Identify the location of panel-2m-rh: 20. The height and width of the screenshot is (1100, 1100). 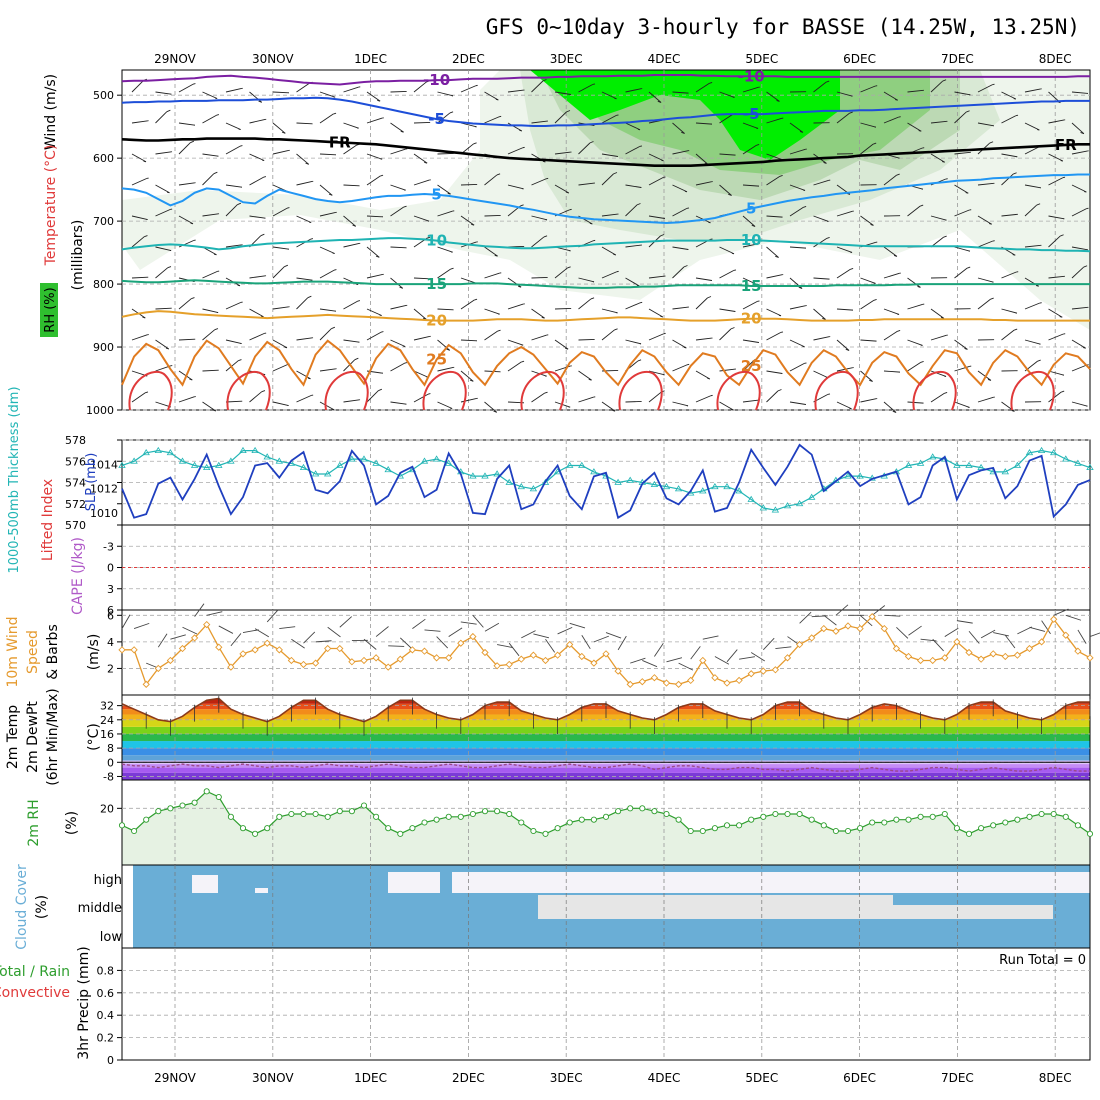
(597, 822).